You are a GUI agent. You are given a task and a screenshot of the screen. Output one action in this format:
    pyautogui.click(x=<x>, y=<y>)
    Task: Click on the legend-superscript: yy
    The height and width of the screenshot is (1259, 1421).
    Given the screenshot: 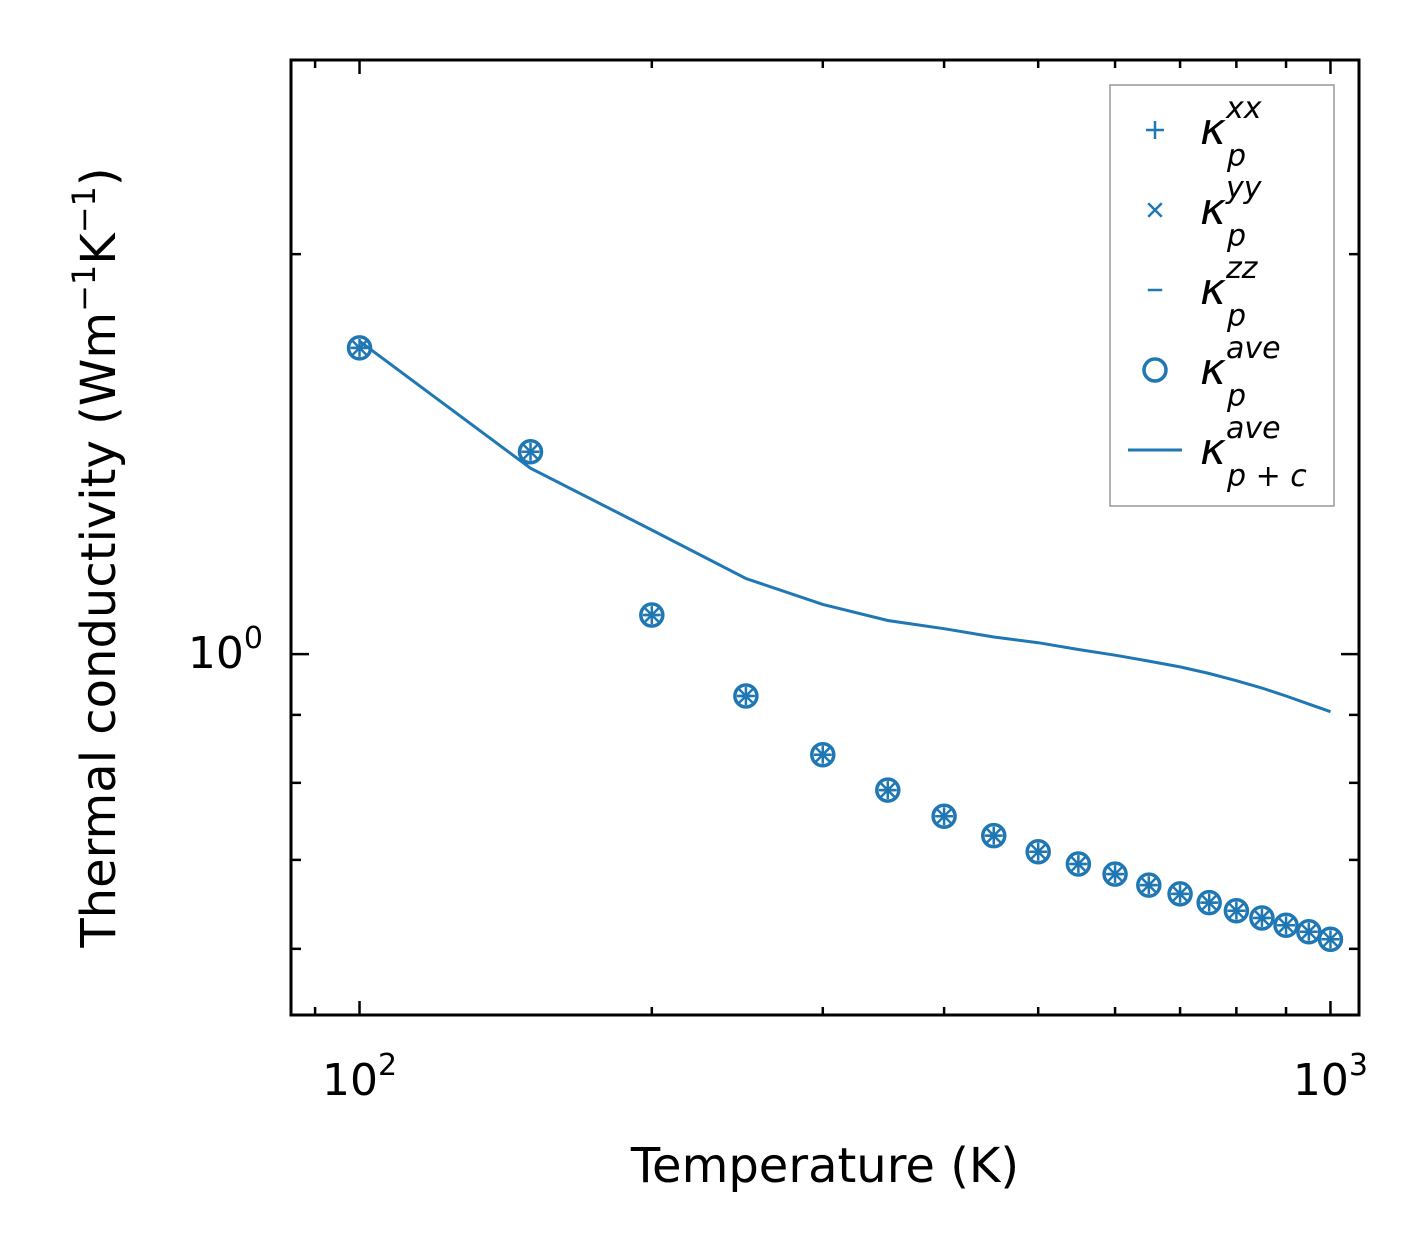 What is the action you would take?
    pyautogui.click(x=1244, y=188)
    